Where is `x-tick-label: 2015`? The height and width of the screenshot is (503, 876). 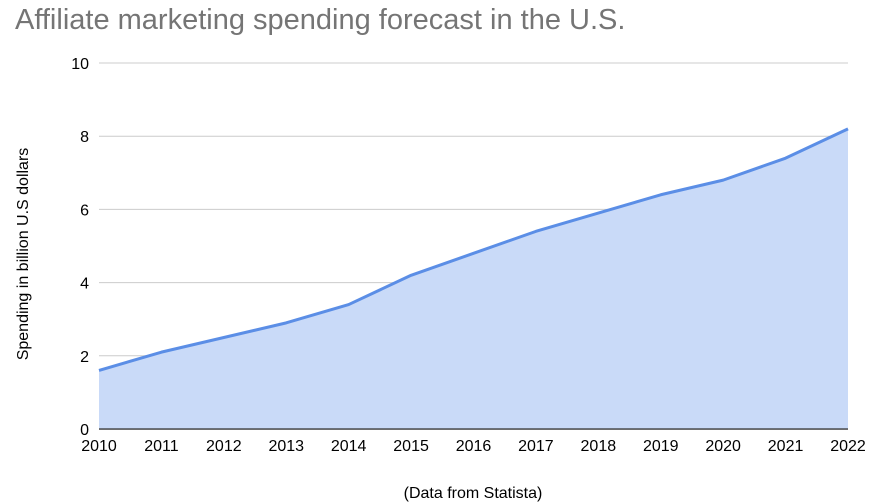 x-tick-label: 2015 is located at coordinates (411, 446).